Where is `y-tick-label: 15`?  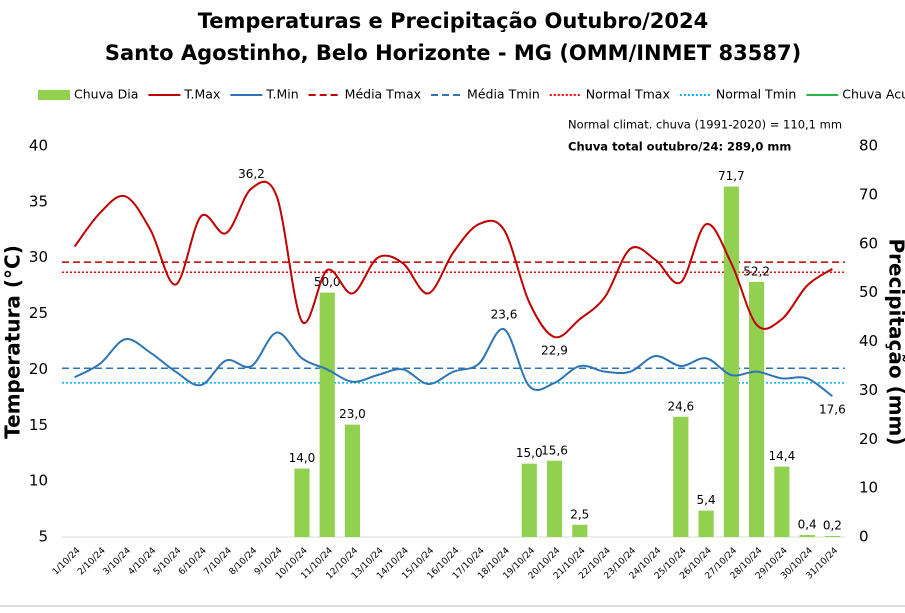 y-tick-label: 15 is located at coordinates (38, 425).